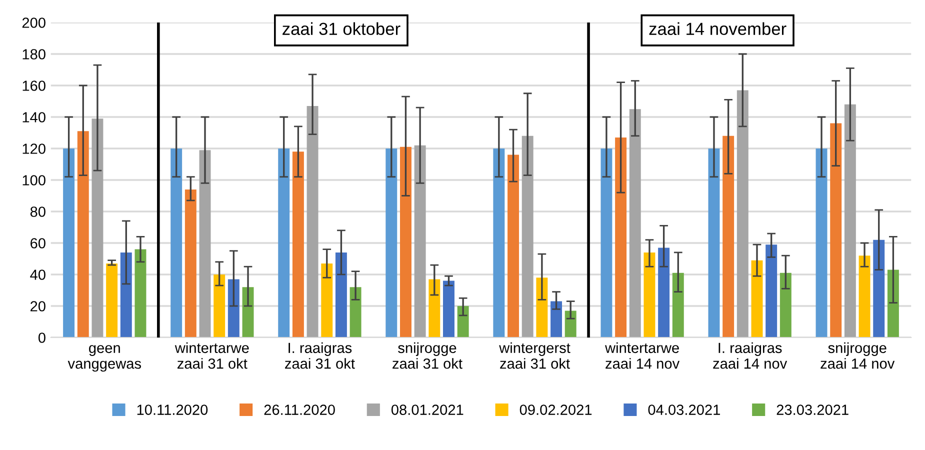 The image size is (925, 450). I want to click on x-tick-label: wintergerst zaai 31 okt, so click(534, 355).